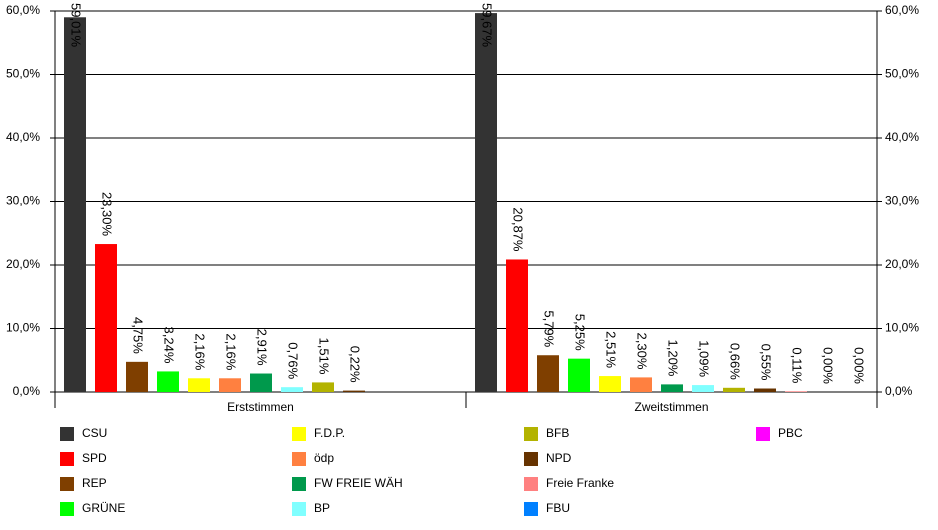  What do you see at coordinates (169, 345) in the screenshot?
I see `value-label: 3,24%` at bounding box center [169, 345].